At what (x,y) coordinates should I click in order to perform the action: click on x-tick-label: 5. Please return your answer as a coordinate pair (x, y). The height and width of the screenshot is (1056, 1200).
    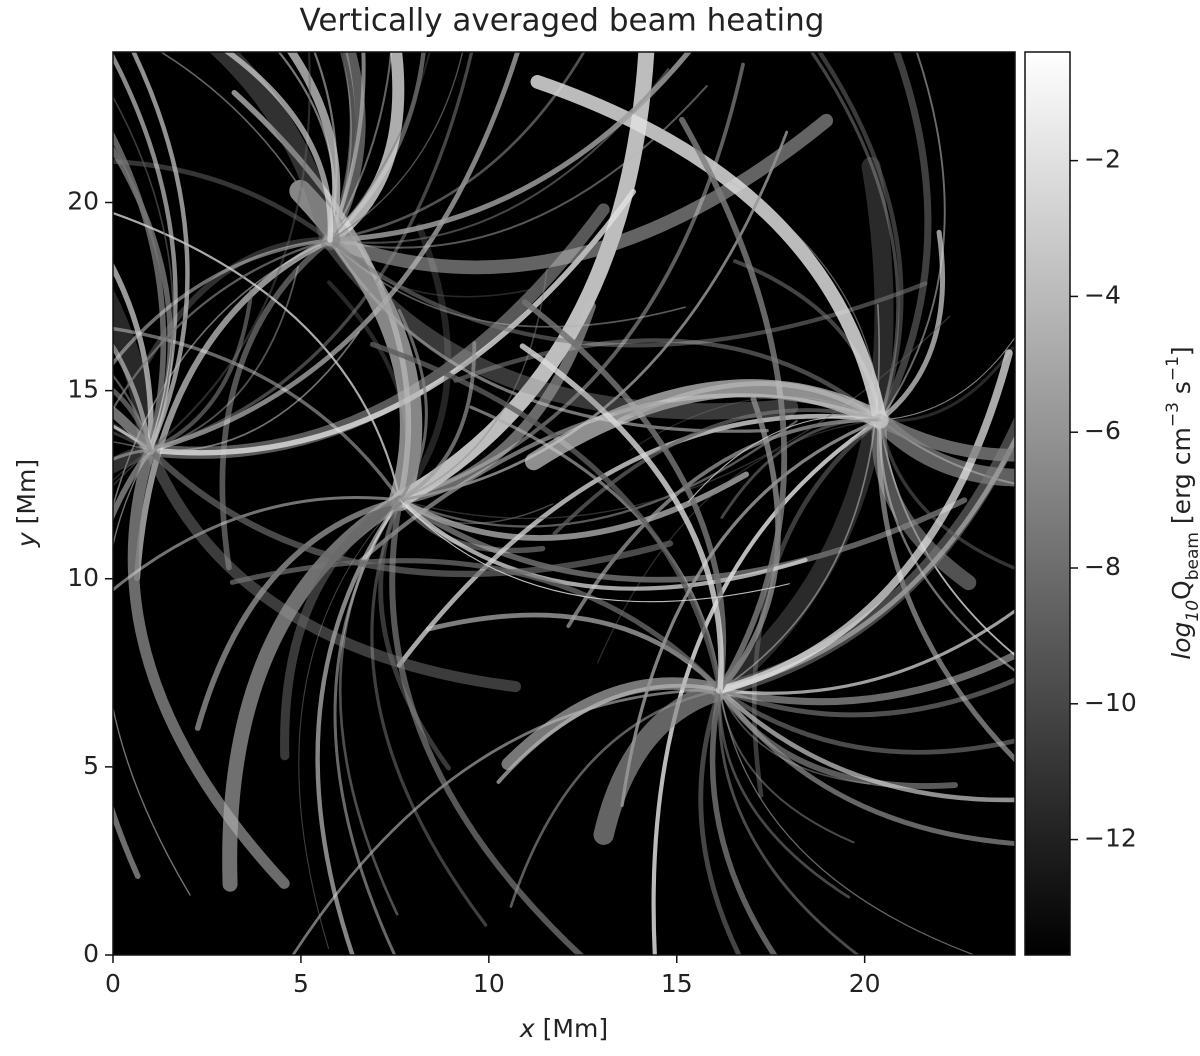
    Looking at the image, I should click on (301, 983).